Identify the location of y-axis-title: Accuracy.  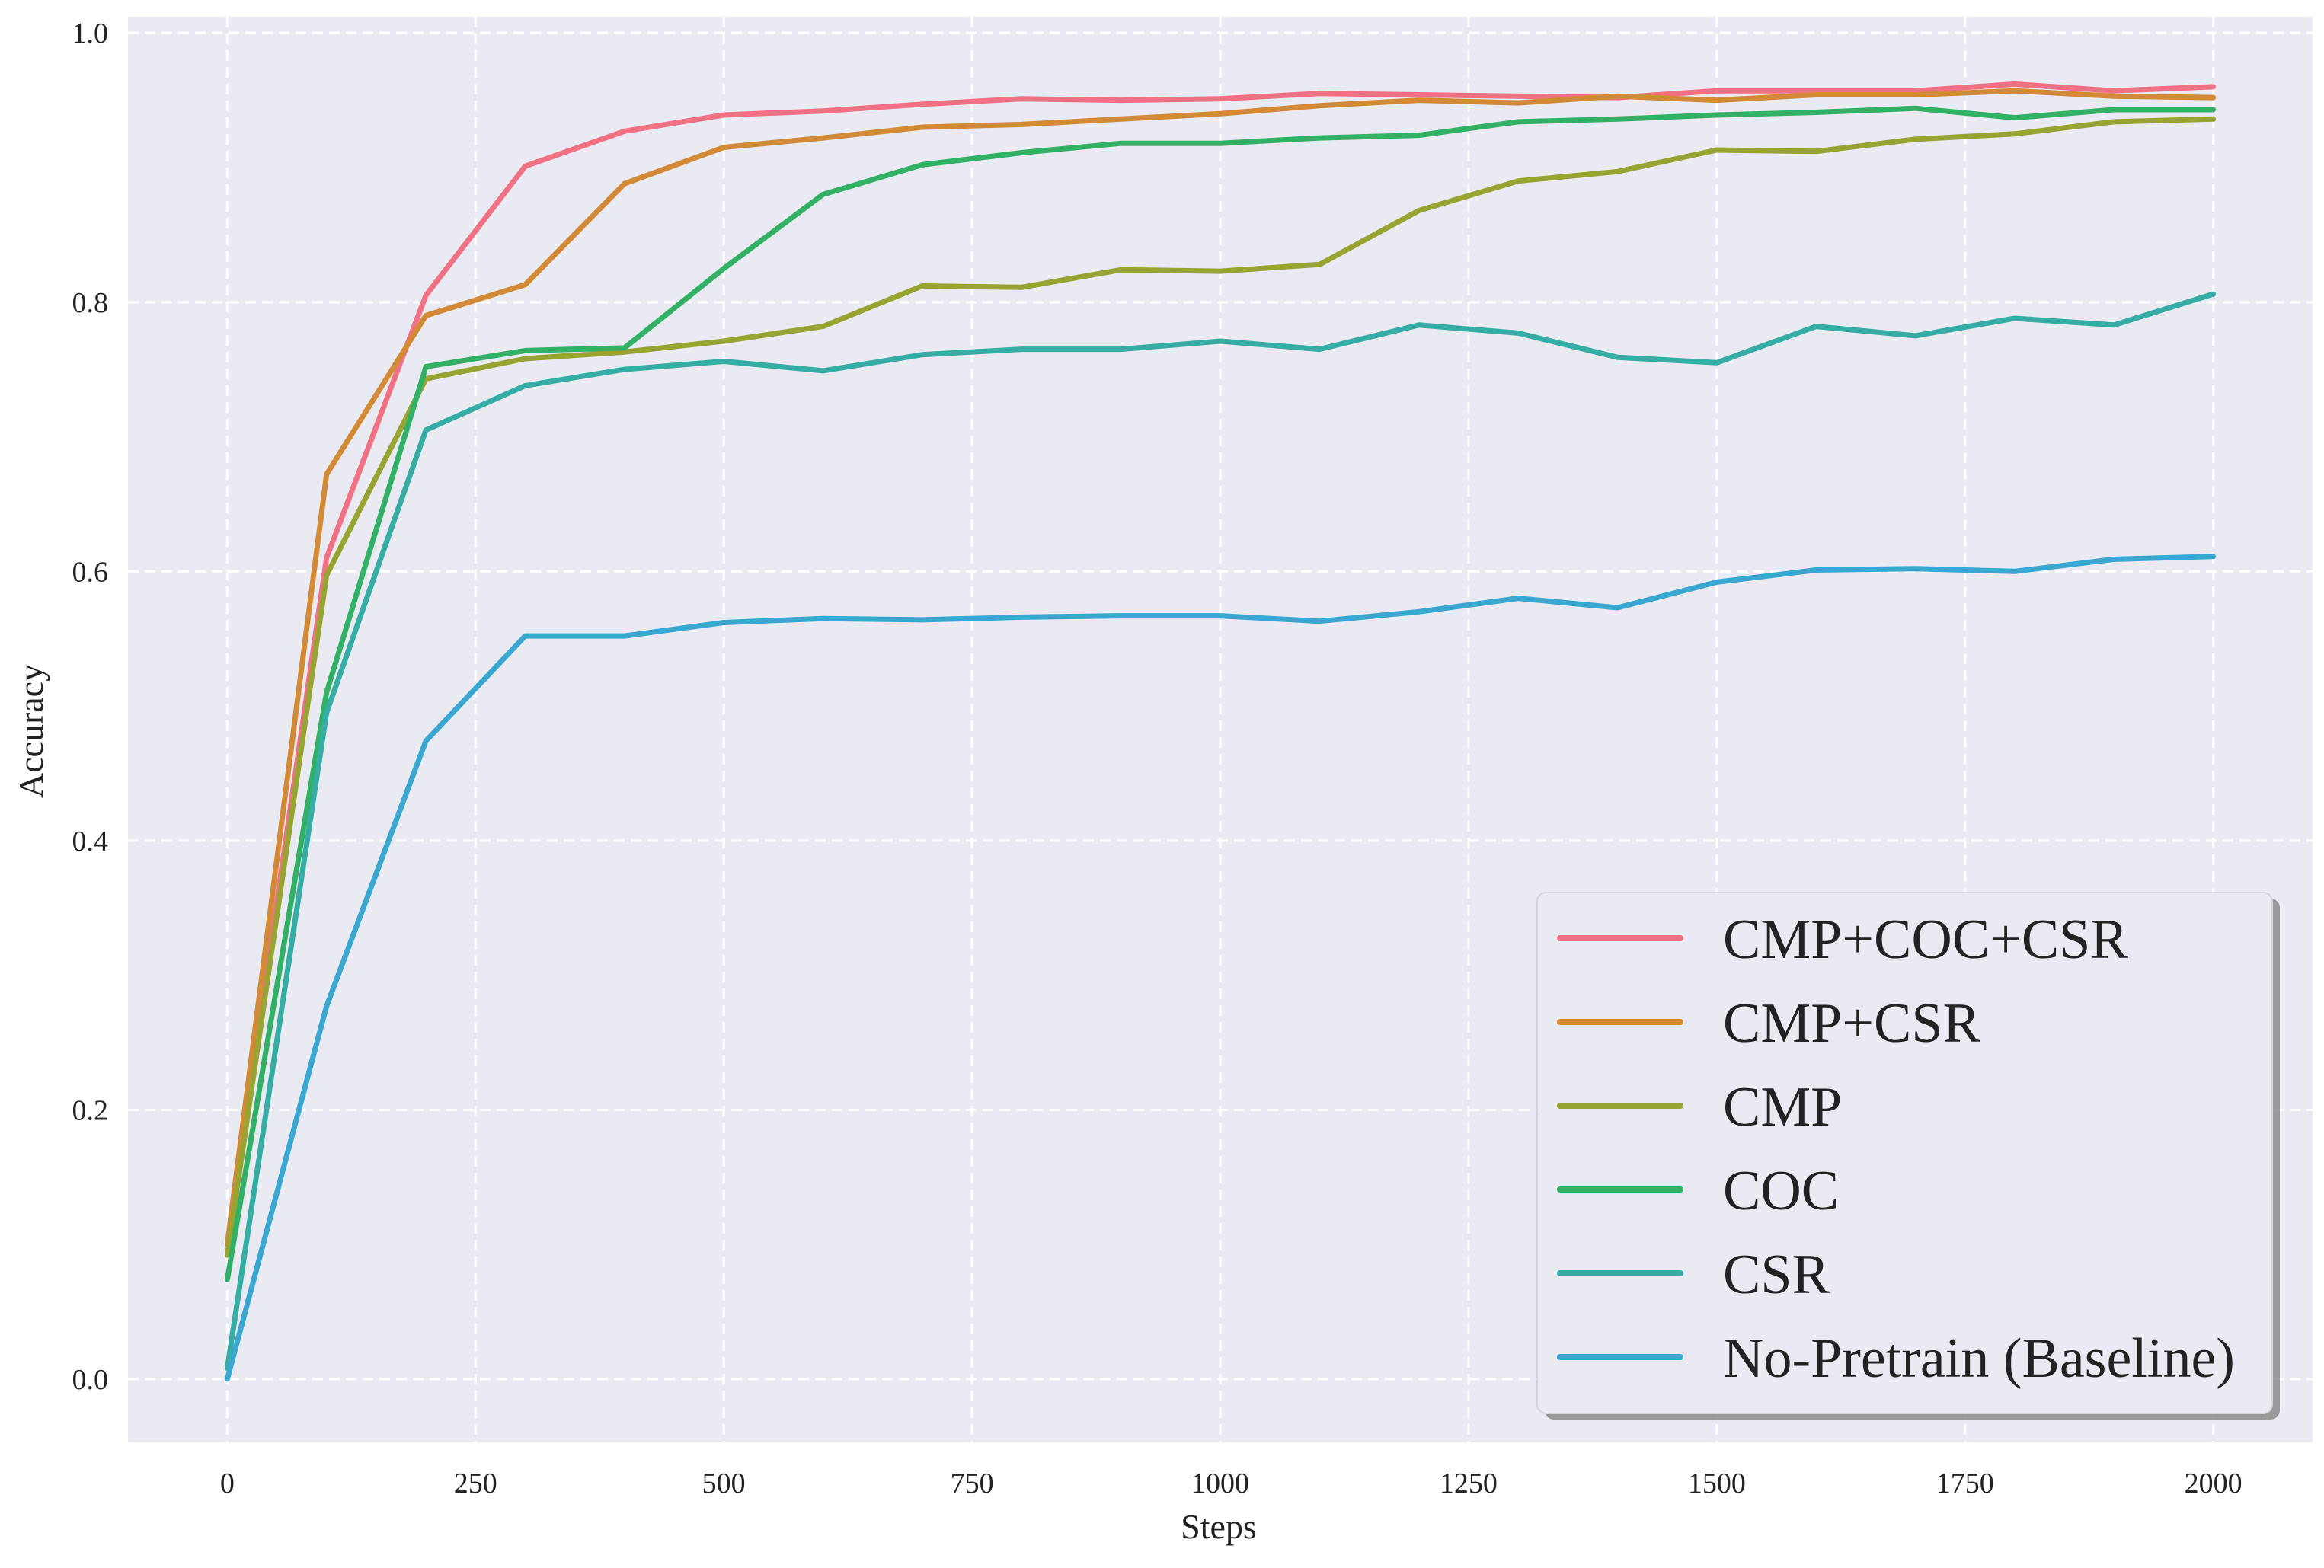
(30, 731).